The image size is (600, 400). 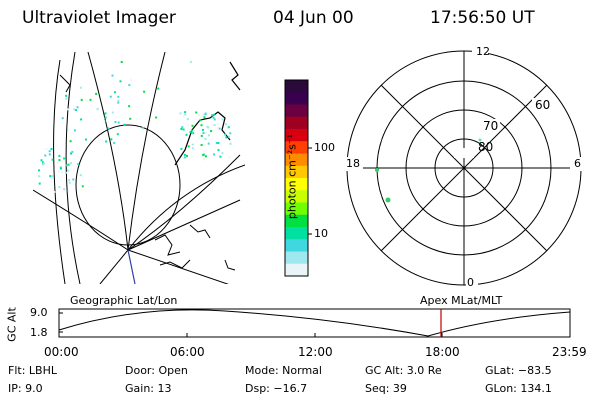 I want to click on altitude-xtick-2359: 23:59, so click(x=569, y=352).